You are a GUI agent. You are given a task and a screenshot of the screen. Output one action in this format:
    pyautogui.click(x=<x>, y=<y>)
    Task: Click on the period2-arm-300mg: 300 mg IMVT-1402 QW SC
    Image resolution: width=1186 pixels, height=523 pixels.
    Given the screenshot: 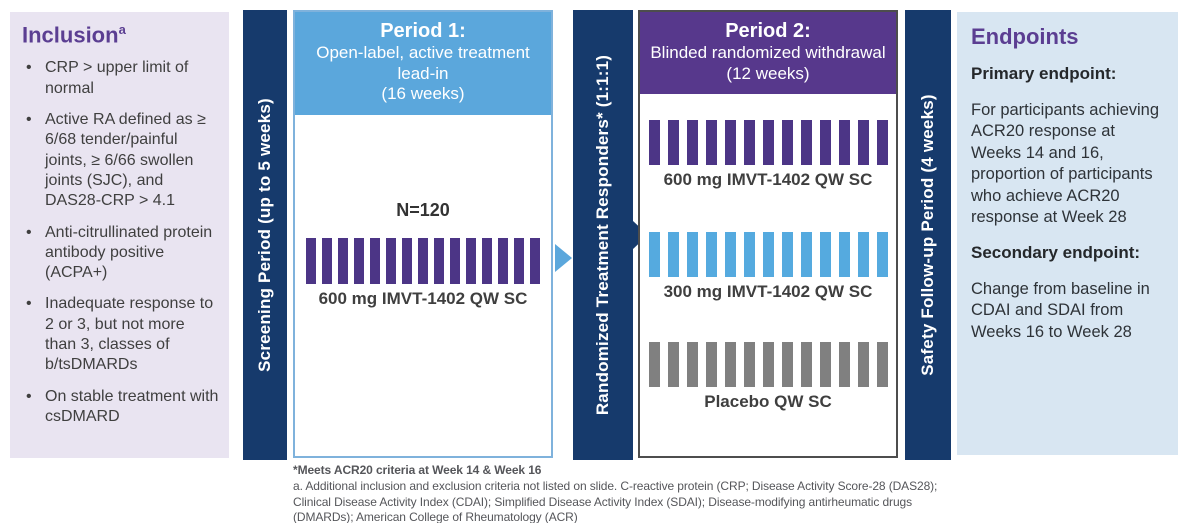 What is the action you would take?
    pyautogui.click(x=768, y=267)
    